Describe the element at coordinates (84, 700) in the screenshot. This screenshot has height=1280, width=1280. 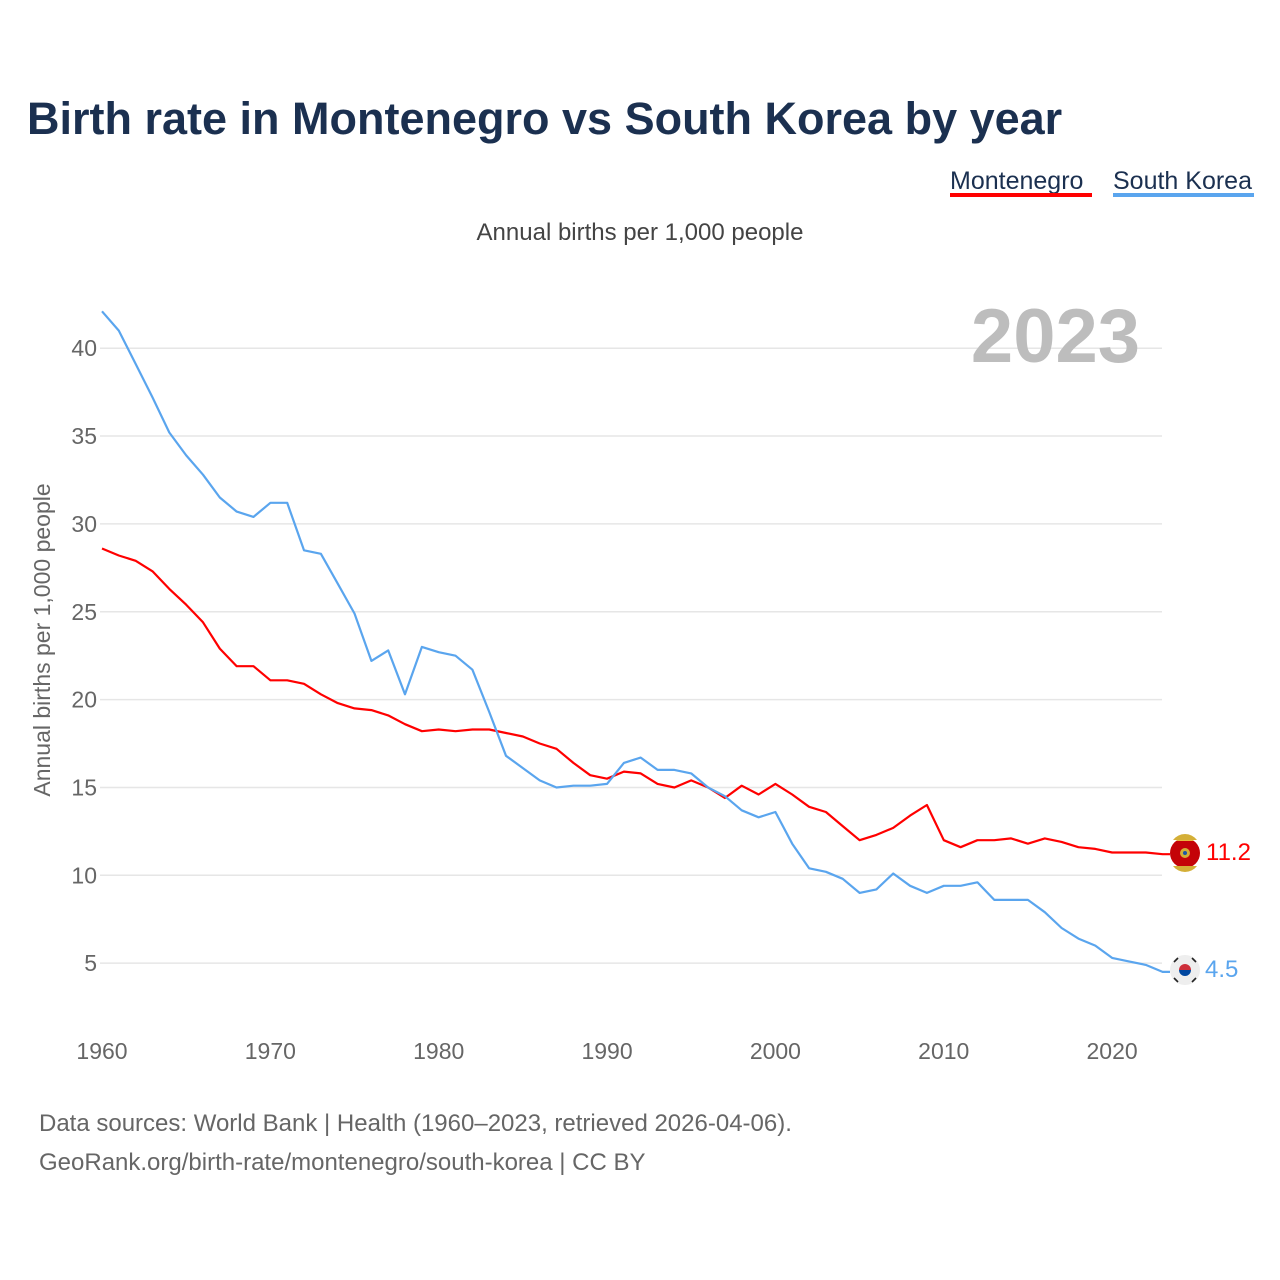
I see `y-tick-label: 20` at that location.